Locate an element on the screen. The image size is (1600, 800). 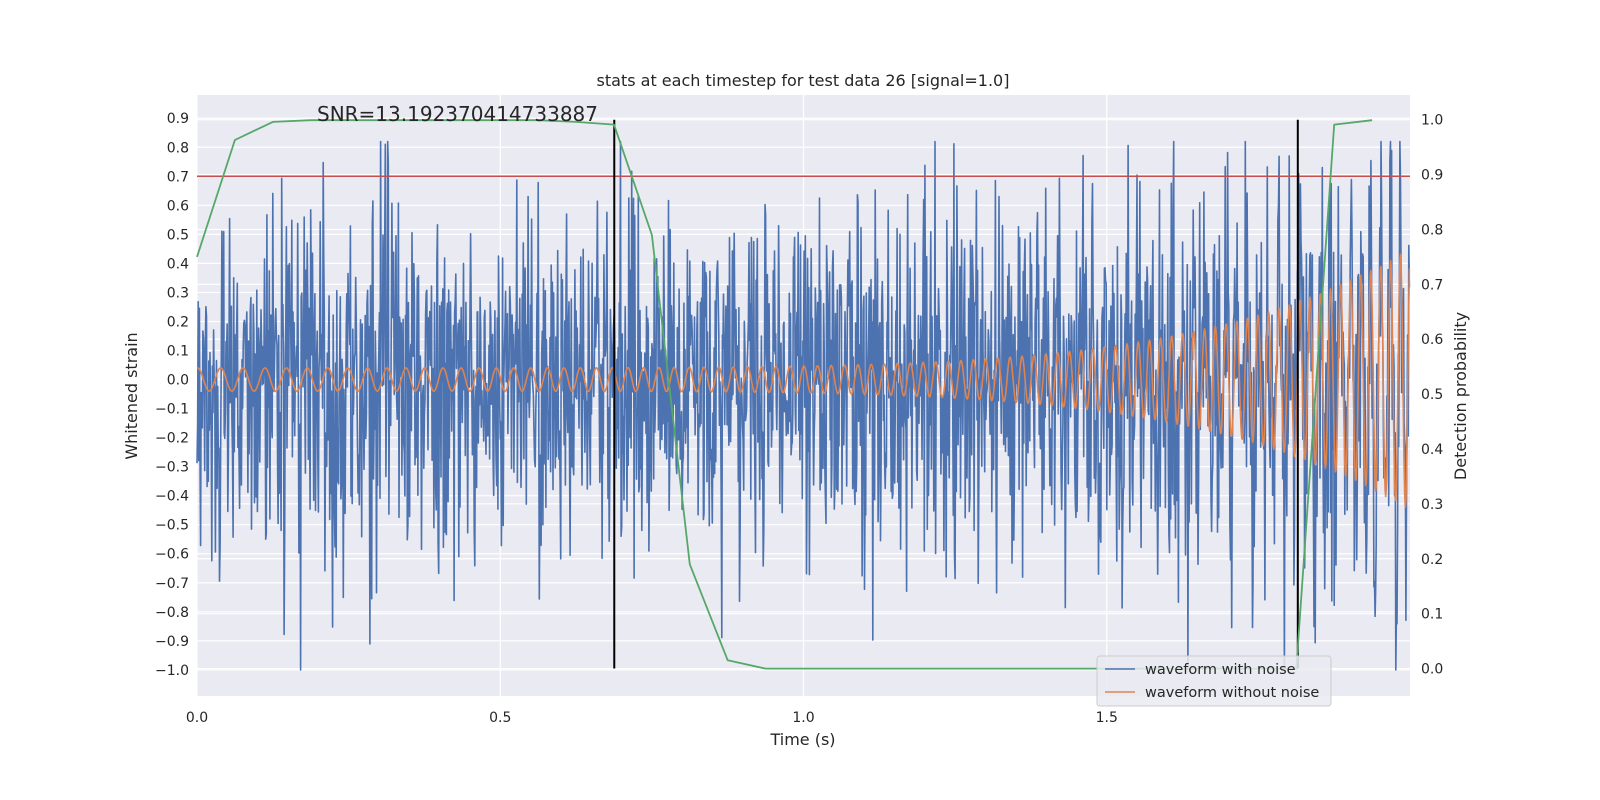
y-tick-label-left: −0.8 is located at coordinates (172, 613).